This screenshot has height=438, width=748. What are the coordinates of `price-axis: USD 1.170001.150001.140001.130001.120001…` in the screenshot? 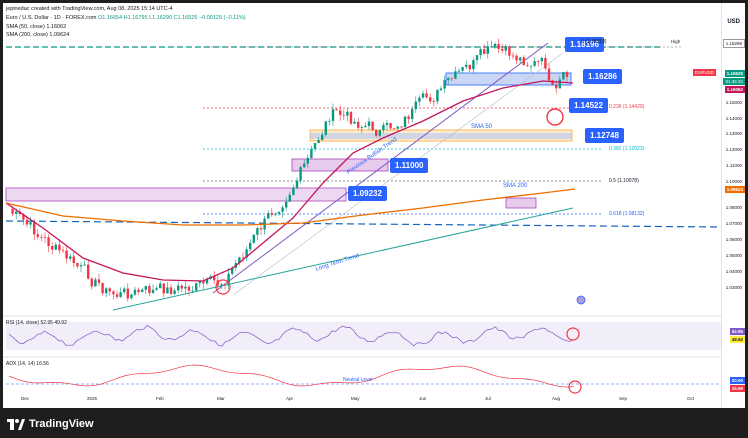 It's located at (733, 205).